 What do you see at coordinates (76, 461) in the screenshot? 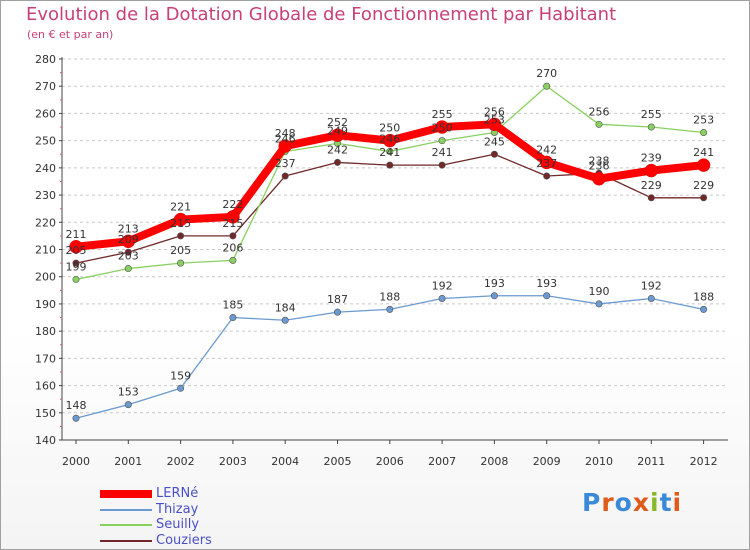
I see `x-tick-label-2000: 2000` at bounding box center [76, 461].